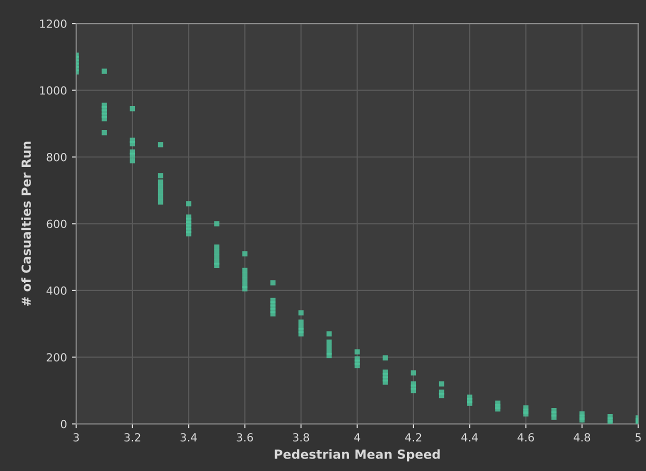 The image size is (646, 471). What do you see at coordinates (56, 224) in the screenshot?
I see `y-tick-label: 600` at bounding box center [56, 224].